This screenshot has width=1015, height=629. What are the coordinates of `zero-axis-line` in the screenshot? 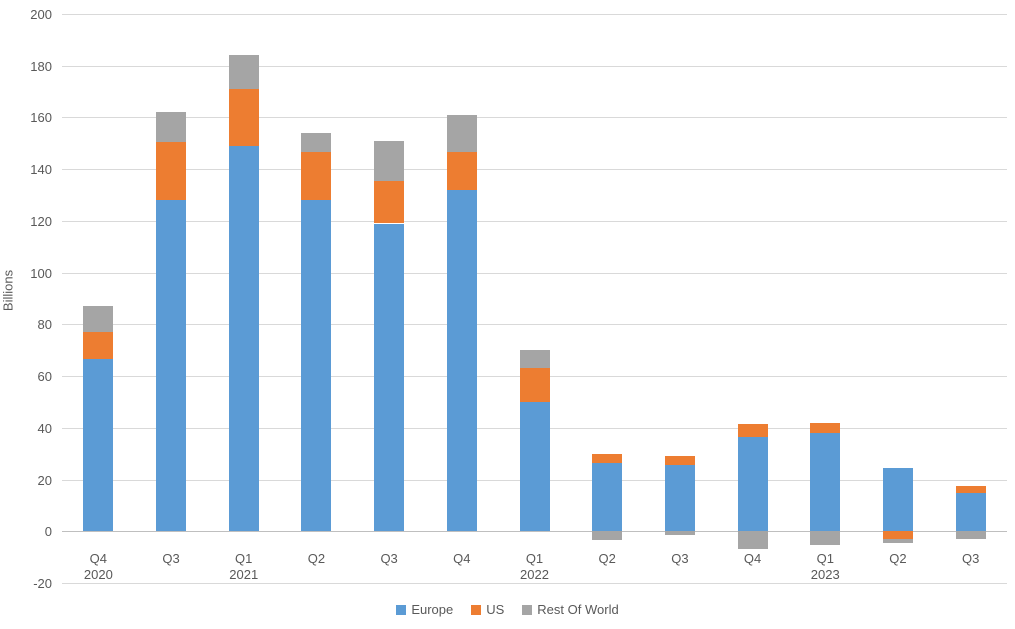 It's located at (534, 531).